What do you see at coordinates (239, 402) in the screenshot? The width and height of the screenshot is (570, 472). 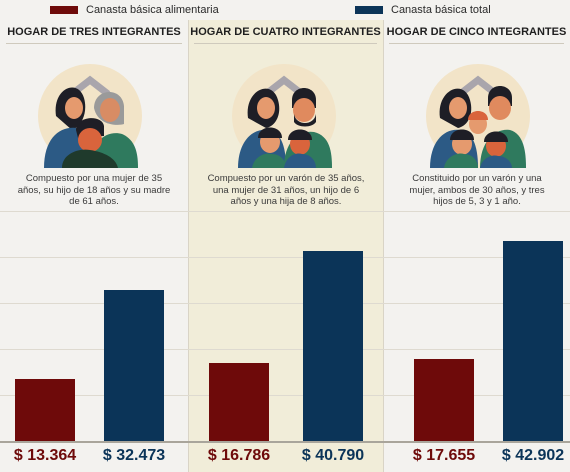 I see `bar-alimentaria-cuatro` at bounding box center [239, 402].